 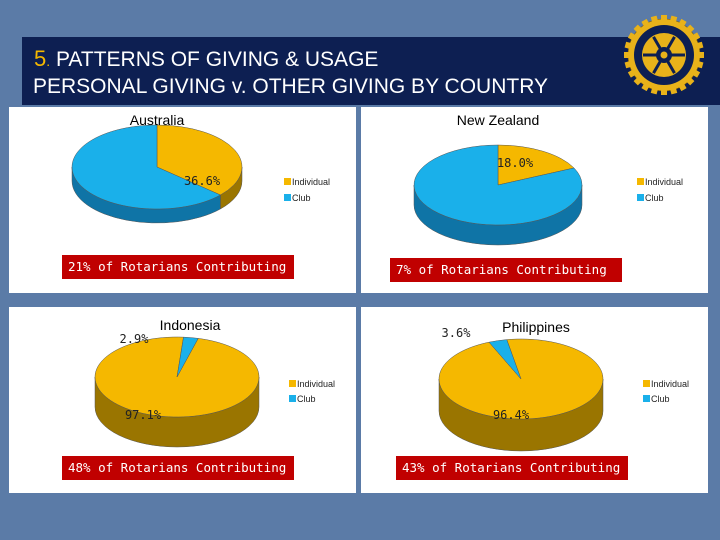 I want to click on legend-swatch-australia-individual, so click(x=287, y=181).